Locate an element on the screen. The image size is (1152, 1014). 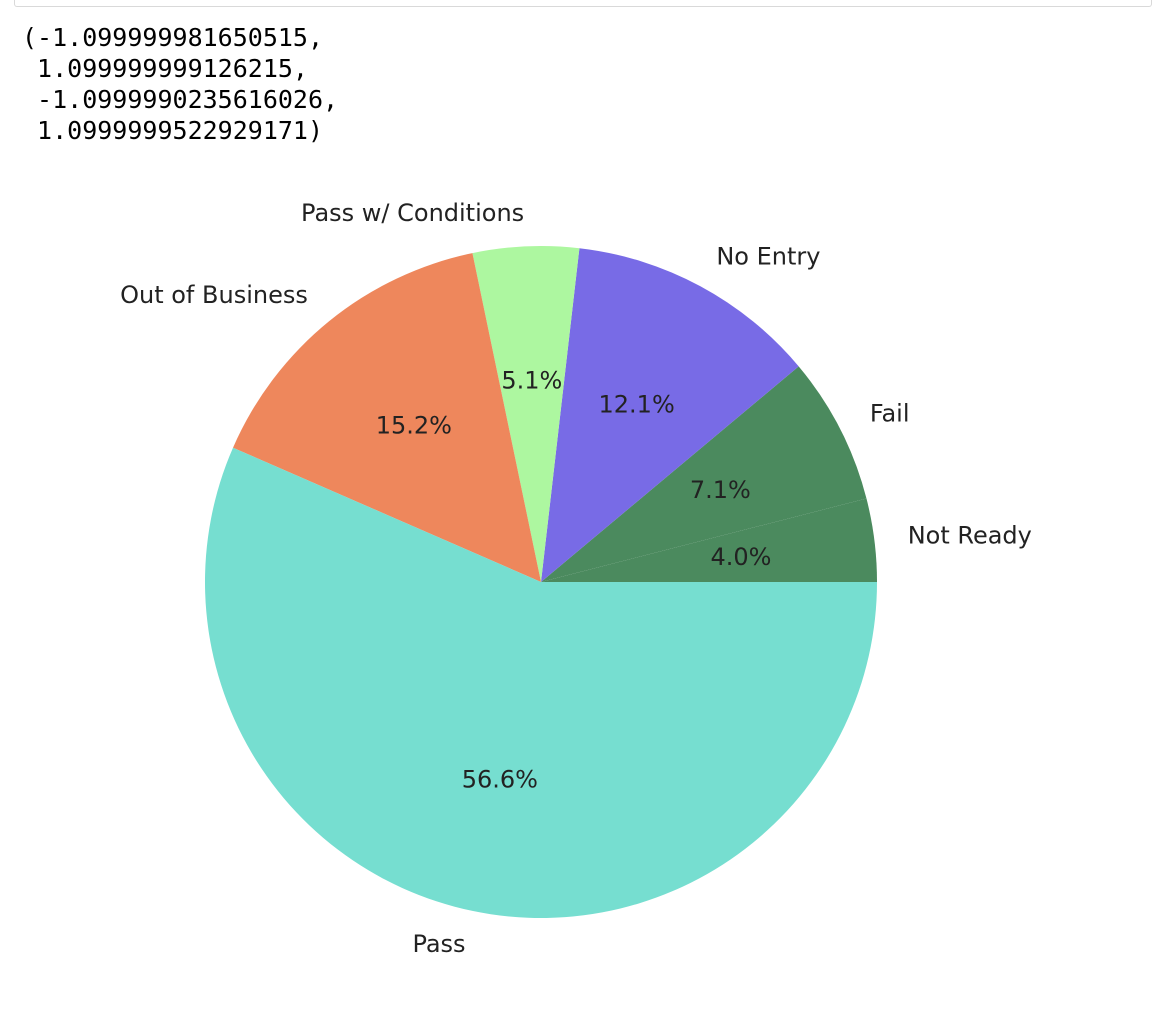
slice-pct-label-not-ready: 4.0% is located at coordinates (741, 557).